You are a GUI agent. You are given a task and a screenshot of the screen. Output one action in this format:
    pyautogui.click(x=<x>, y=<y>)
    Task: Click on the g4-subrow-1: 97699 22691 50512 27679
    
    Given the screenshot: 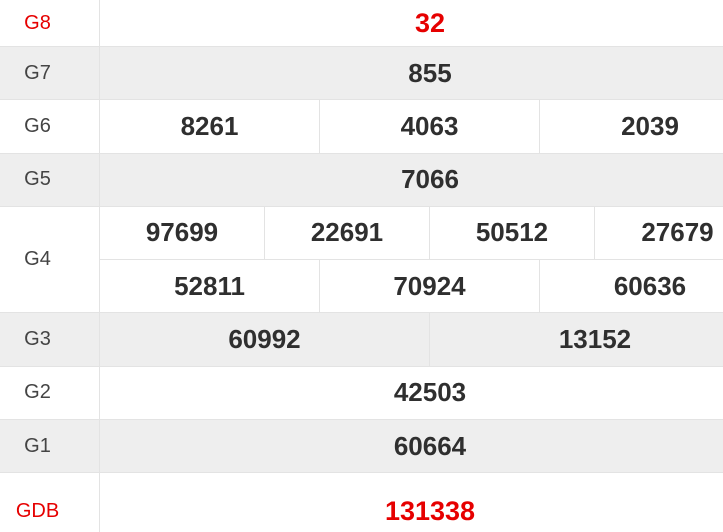 What is the action you would take?
    pyautogui.click(x=411, y=233)
    